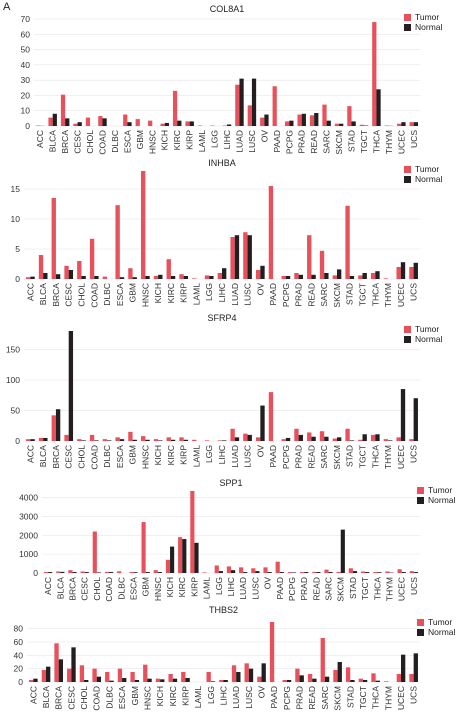 This screenshot has height=717, width=474. What do you see at coordinates (120, 294) in the screenshot?
I see `x-tick-label: ESCA` at bounding box center [120, 294].